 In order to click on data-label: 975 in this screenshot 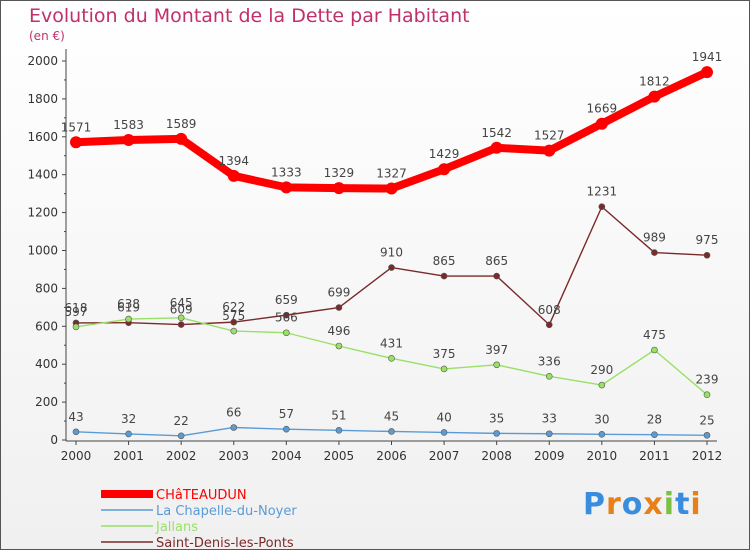, I will do `click(707, 240)`.